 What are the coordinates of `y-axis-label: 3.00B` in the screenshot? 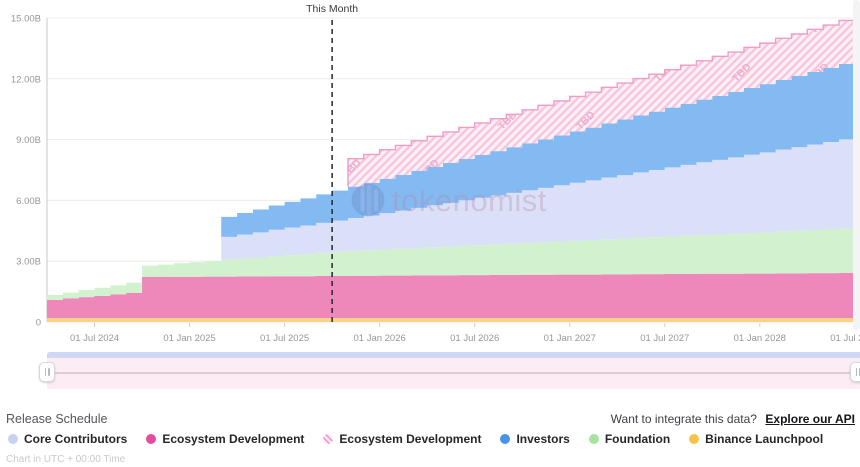 It's located at (28, 262).